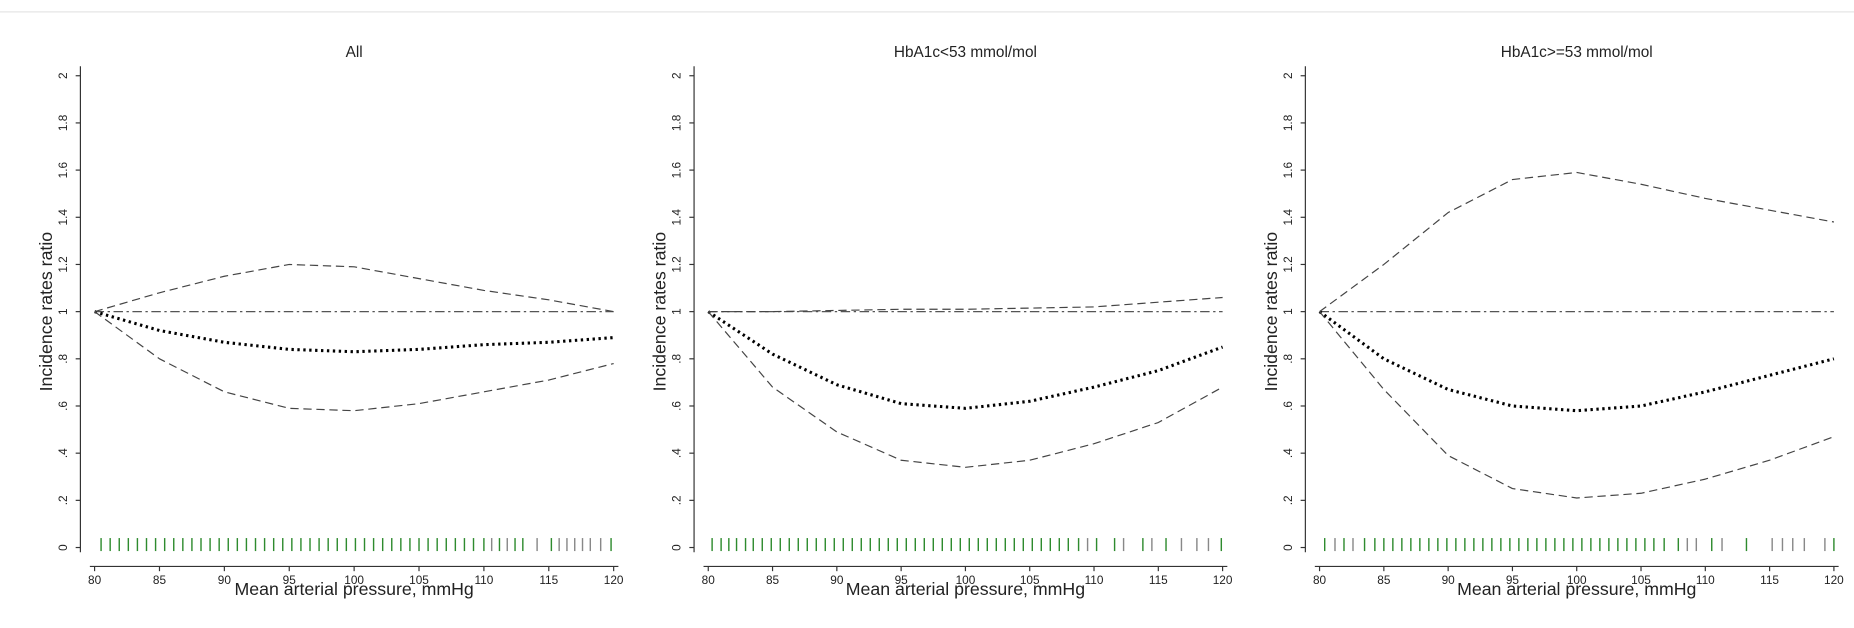  Describe the element at coordinates (1577, 52) in the screenshot. I see `chart-title: HbA1c>=53 mmol/mol` at that location.